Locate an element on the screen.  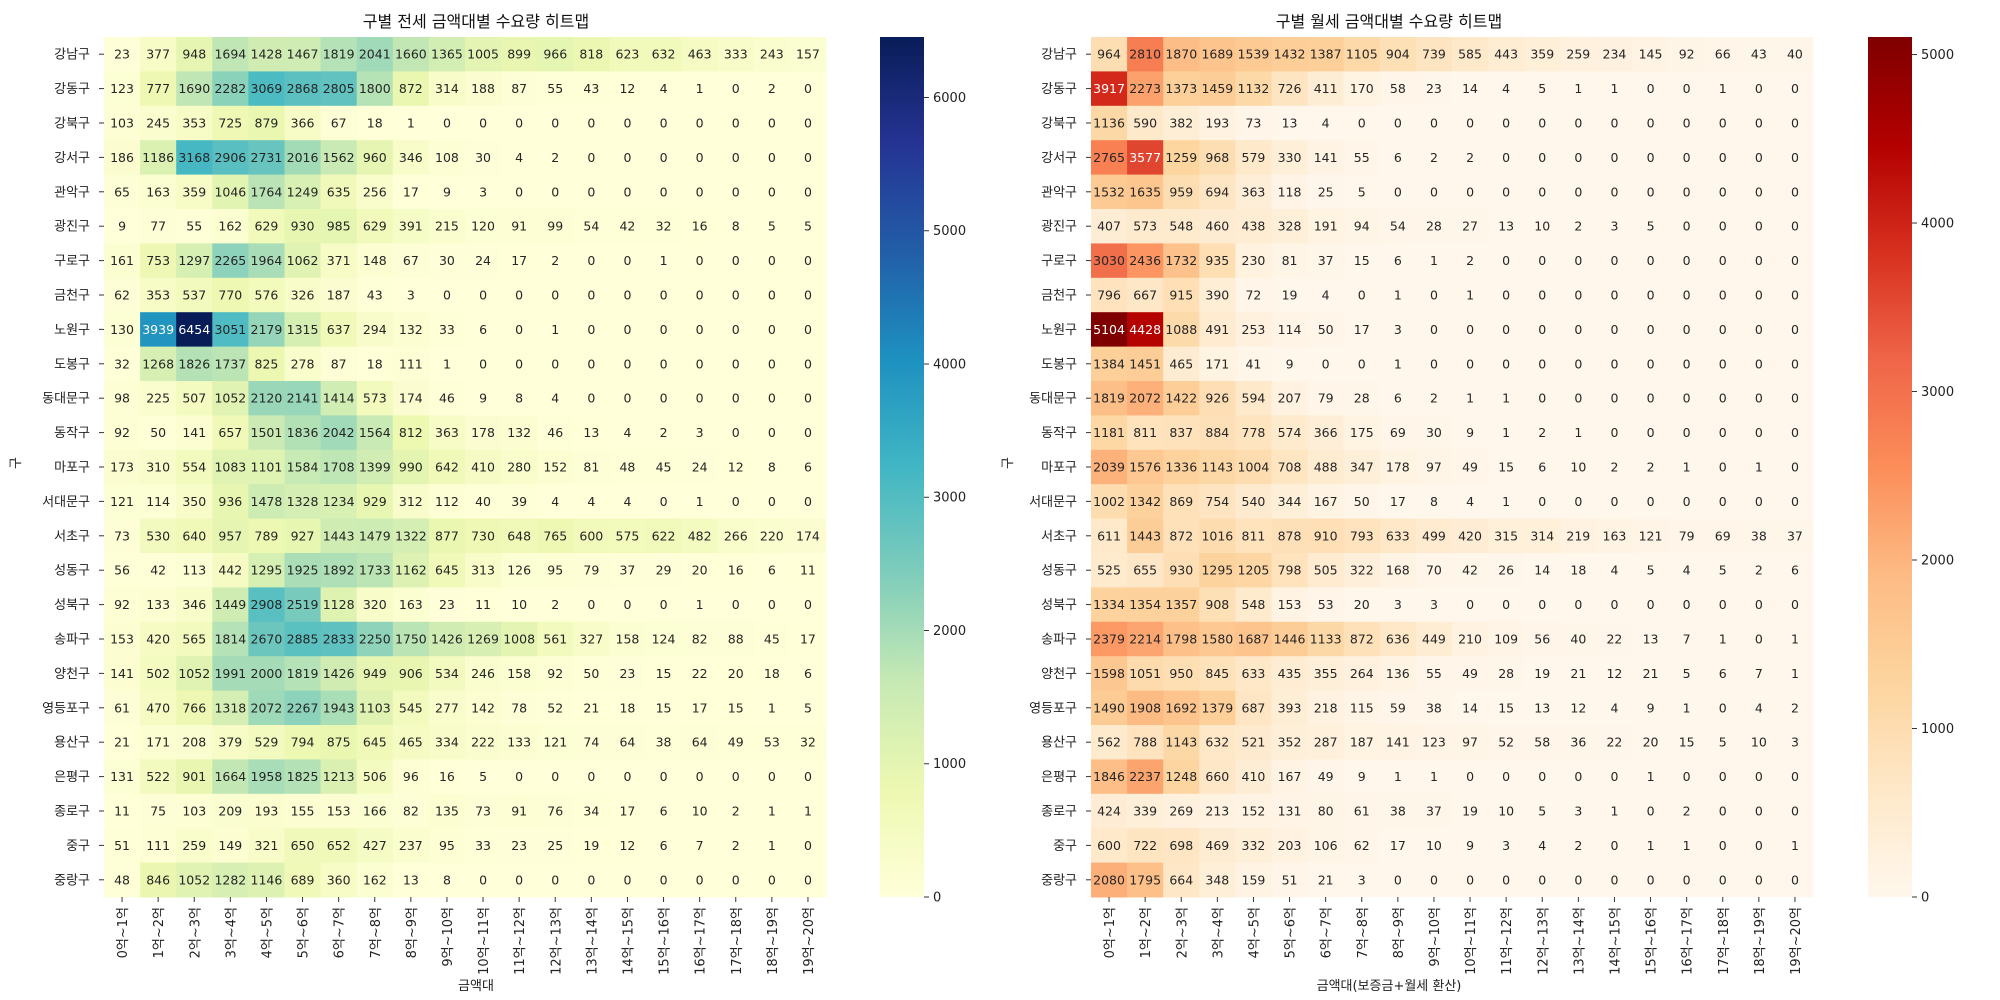
cell-value-label: 256 is located at coordinates (375, 191).